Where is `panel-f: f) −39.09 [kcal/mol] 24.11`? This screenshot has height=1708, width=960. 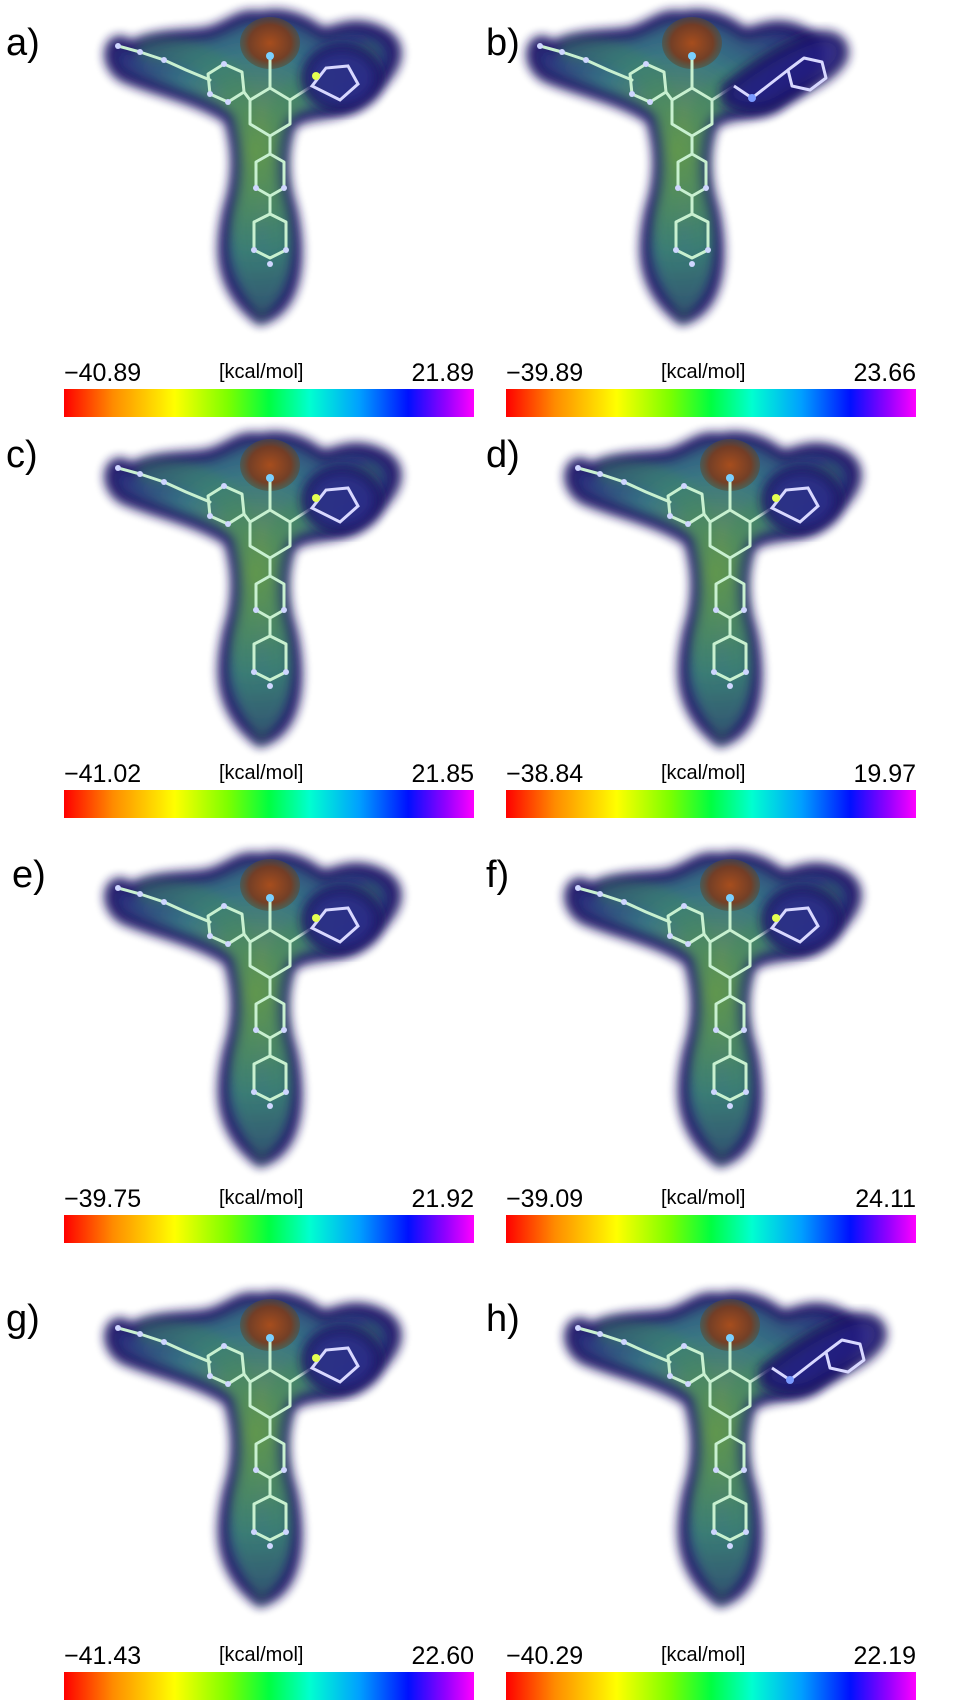 panel-f: f) −39.09 [kcal/mol] 24.11 is located at coordinates (720, 1065).